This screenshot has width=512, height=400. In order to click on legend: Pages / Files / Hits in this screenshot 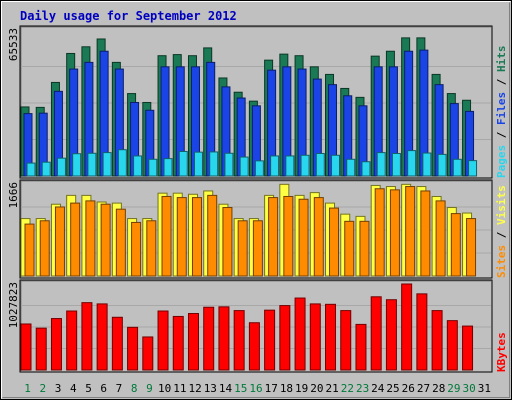, I will do `click(501, 112)`.